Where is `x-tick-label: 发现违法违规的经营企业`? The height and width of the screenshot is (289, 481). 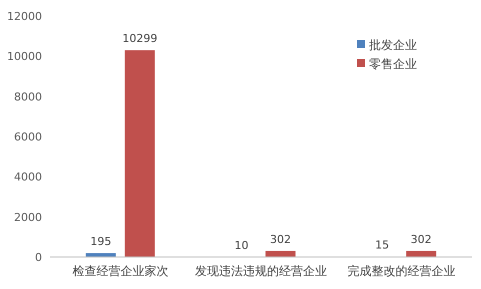 x-tick-label: 发现违法违规的经营企业 is located at coordinates (261, 271).